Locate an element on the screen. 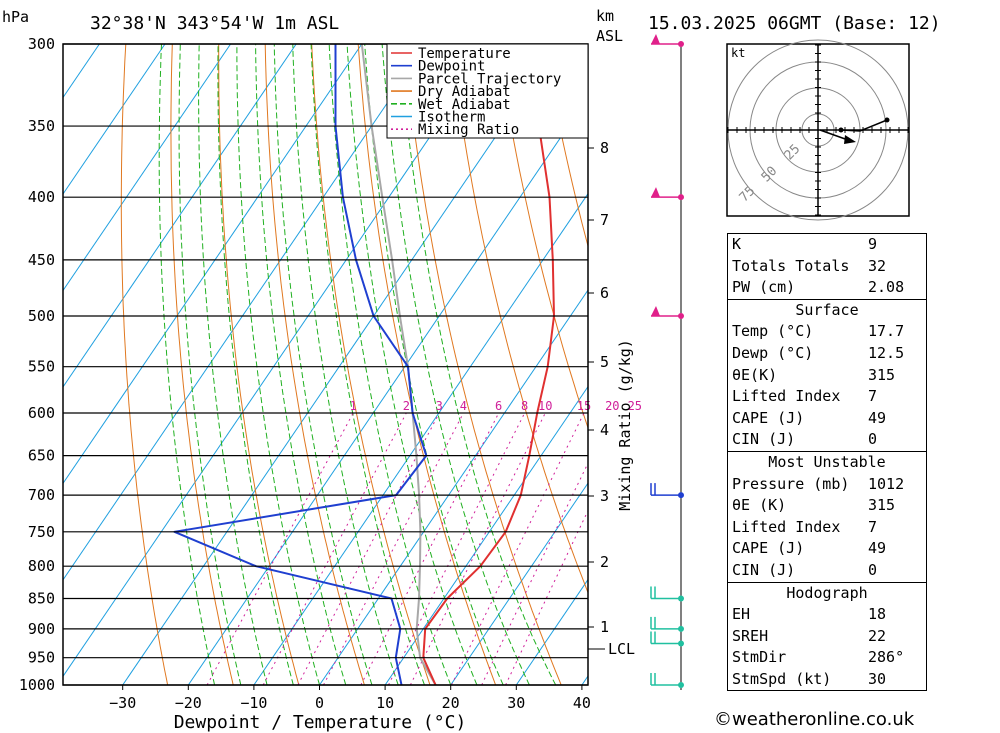 Image resolution: width=1000 pixels, height=733 pixels. surface-index-value: 12.5 is located at coordinates (886, 352).